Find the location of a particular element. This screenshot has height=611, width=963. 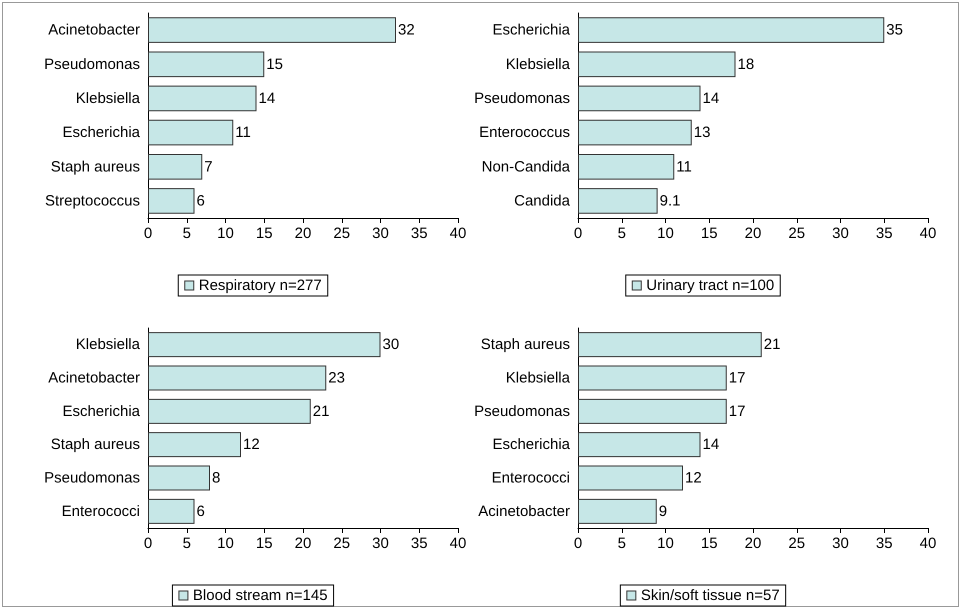

data-label: 9.1 is located at coordinates (670, 201).